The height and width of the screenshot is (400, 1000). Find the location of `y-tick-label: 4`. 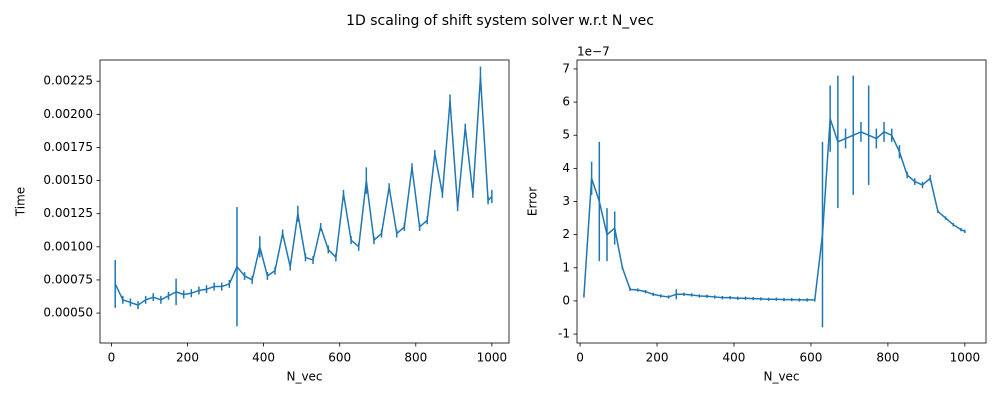

y-tick-label: 4 is located at coordinates (566, 168).